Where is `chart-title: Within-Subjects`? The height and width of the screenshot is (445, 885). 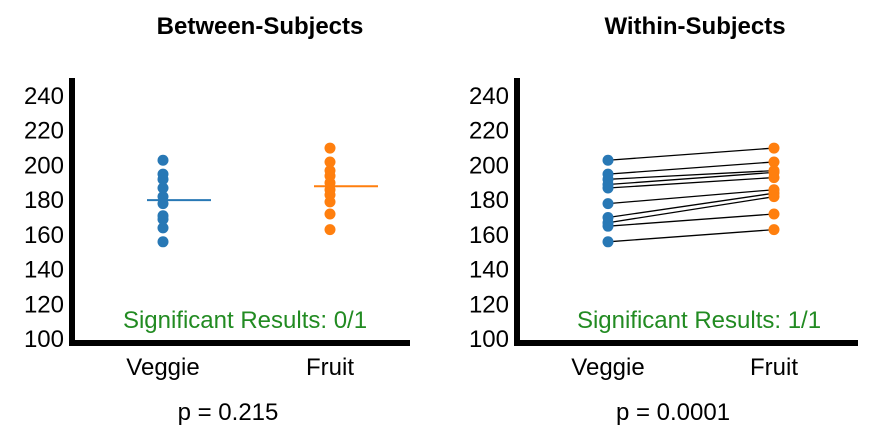
chart-title: Within-Subjects is located at coordinates (694, 26).